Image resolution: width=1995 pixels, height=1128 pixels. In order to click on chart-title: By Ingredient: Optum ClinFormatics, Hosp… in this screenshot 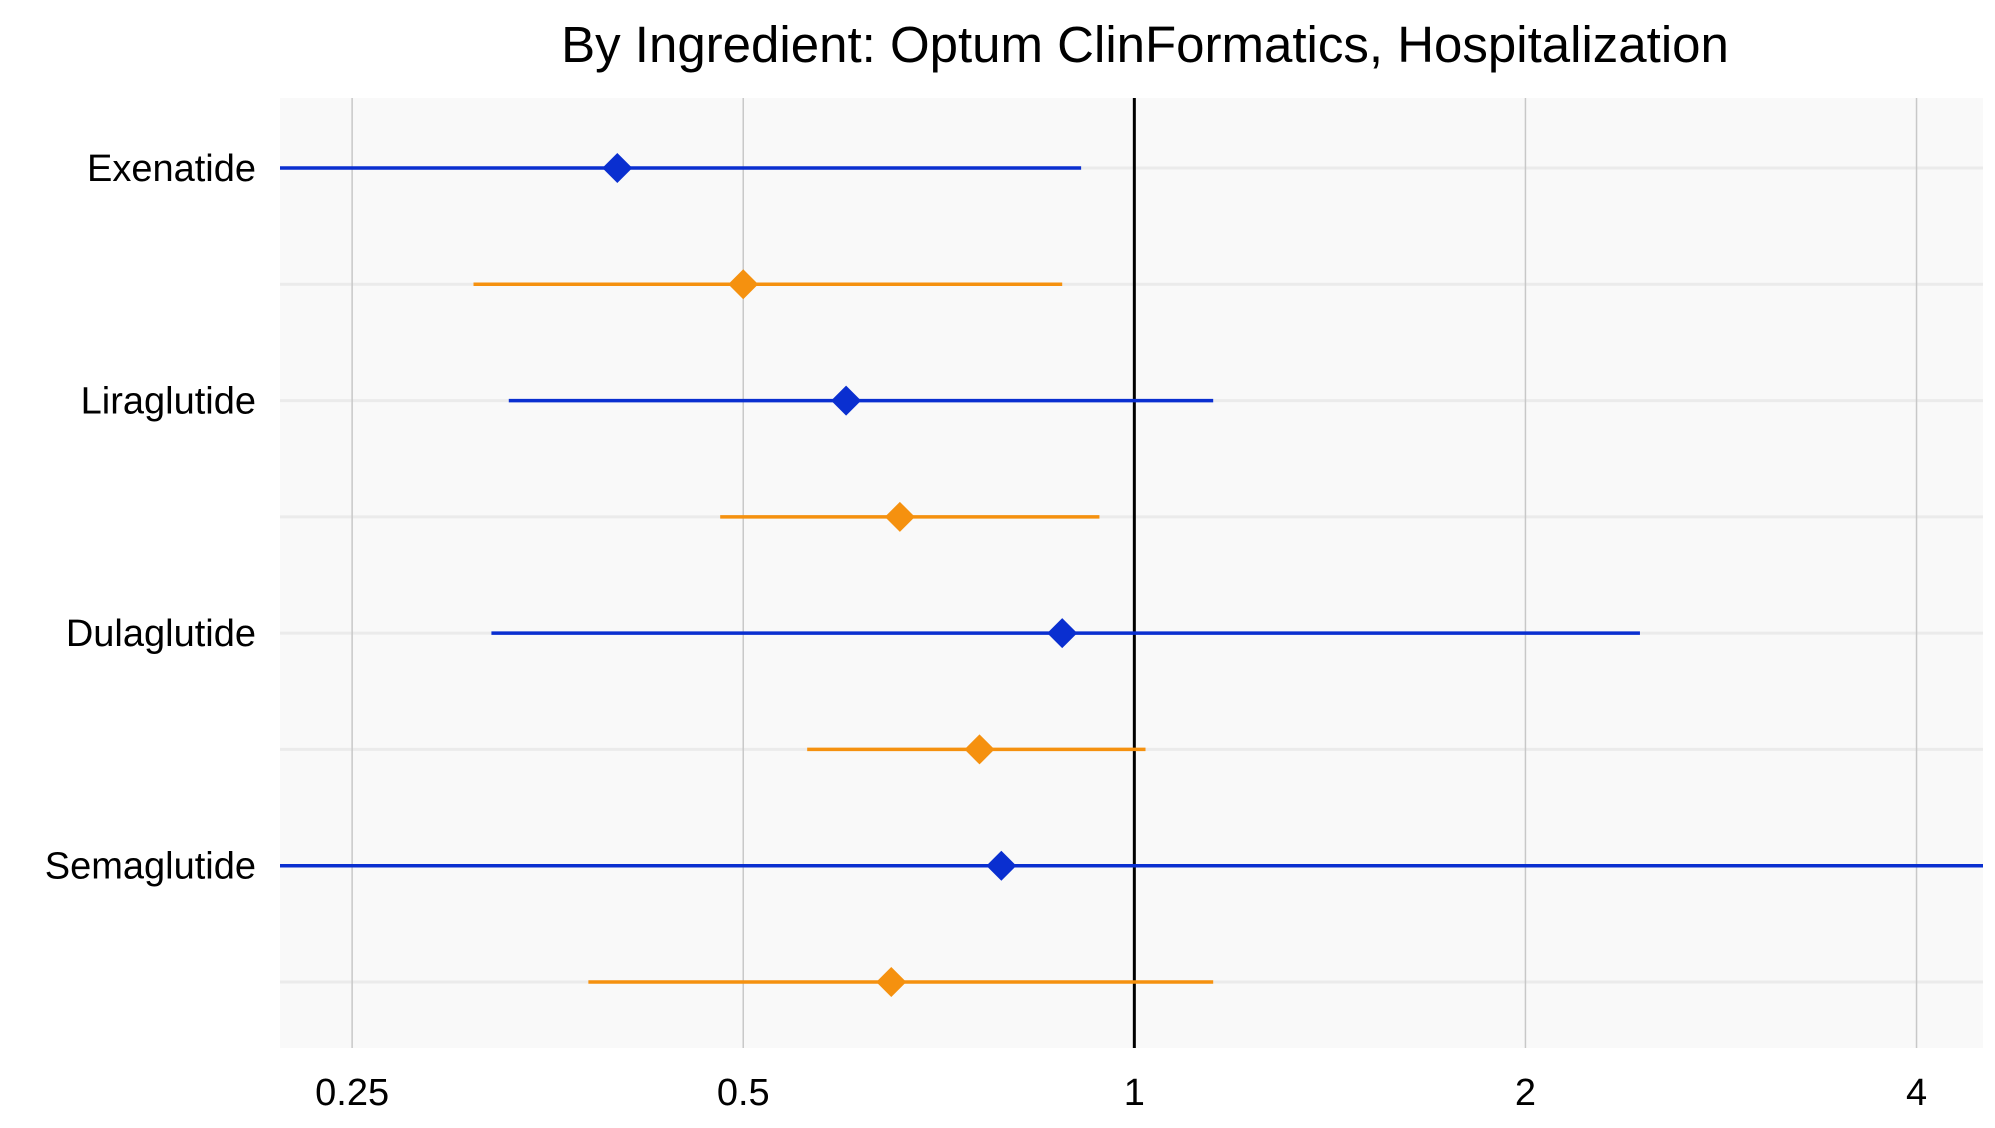, I will do `click(1145, 44)`.